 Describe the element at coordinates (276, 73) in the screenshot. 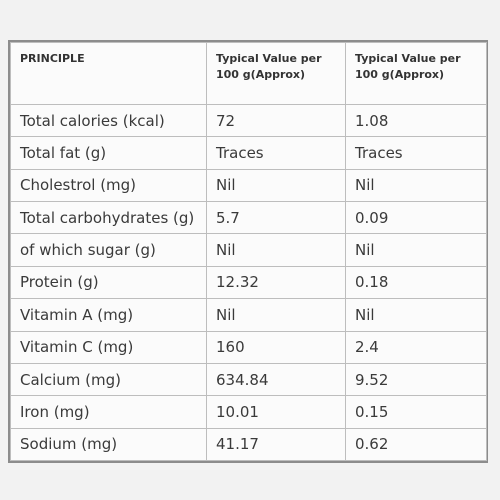

I see `header-typical-value-1: Typical Value per 100 g(Approx)` at that location.